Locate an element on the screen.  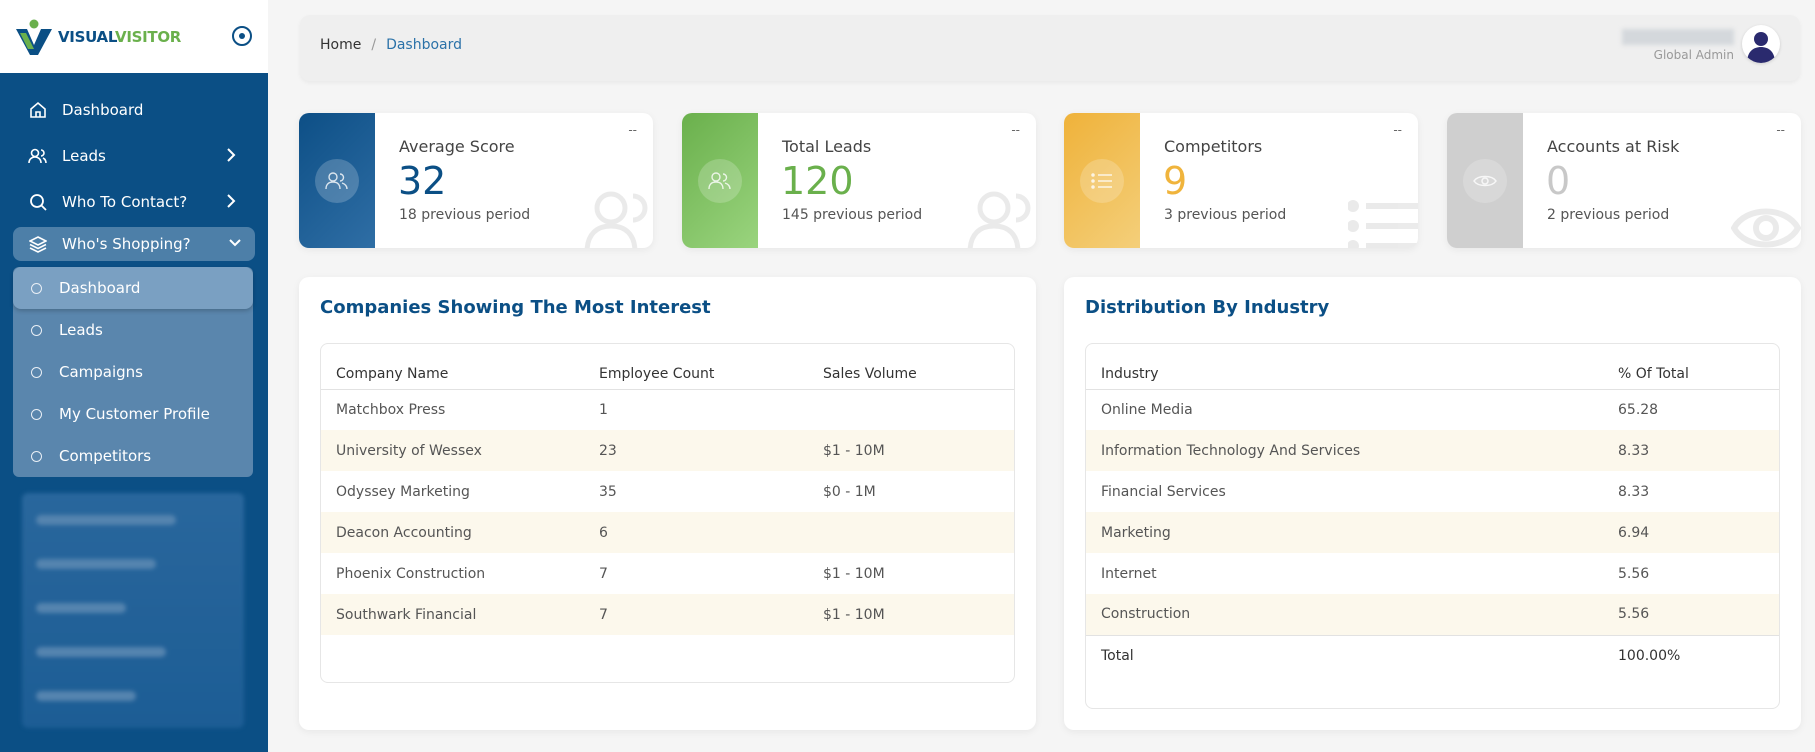
table-row: Information Technology And Services 8.33 is located at coordinates (1432, 450).